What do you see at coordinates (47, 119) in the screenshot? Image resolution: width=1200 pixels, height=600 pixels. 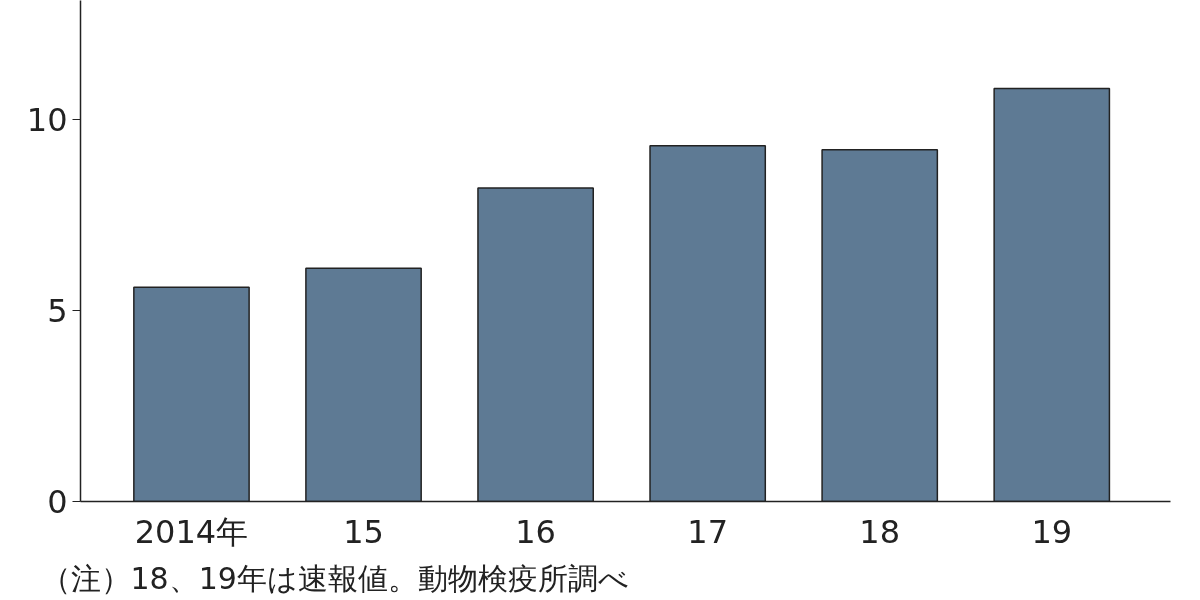 I see `y-tick-label: 10` at bounding box center [47, 119].